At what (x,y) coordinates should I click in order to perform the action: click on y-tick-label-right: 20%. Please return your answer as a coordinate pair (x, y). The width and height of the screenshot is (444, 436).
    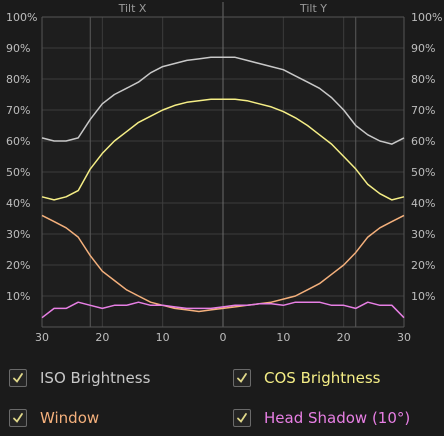
    Looking at the image, I should click on (423, 265).